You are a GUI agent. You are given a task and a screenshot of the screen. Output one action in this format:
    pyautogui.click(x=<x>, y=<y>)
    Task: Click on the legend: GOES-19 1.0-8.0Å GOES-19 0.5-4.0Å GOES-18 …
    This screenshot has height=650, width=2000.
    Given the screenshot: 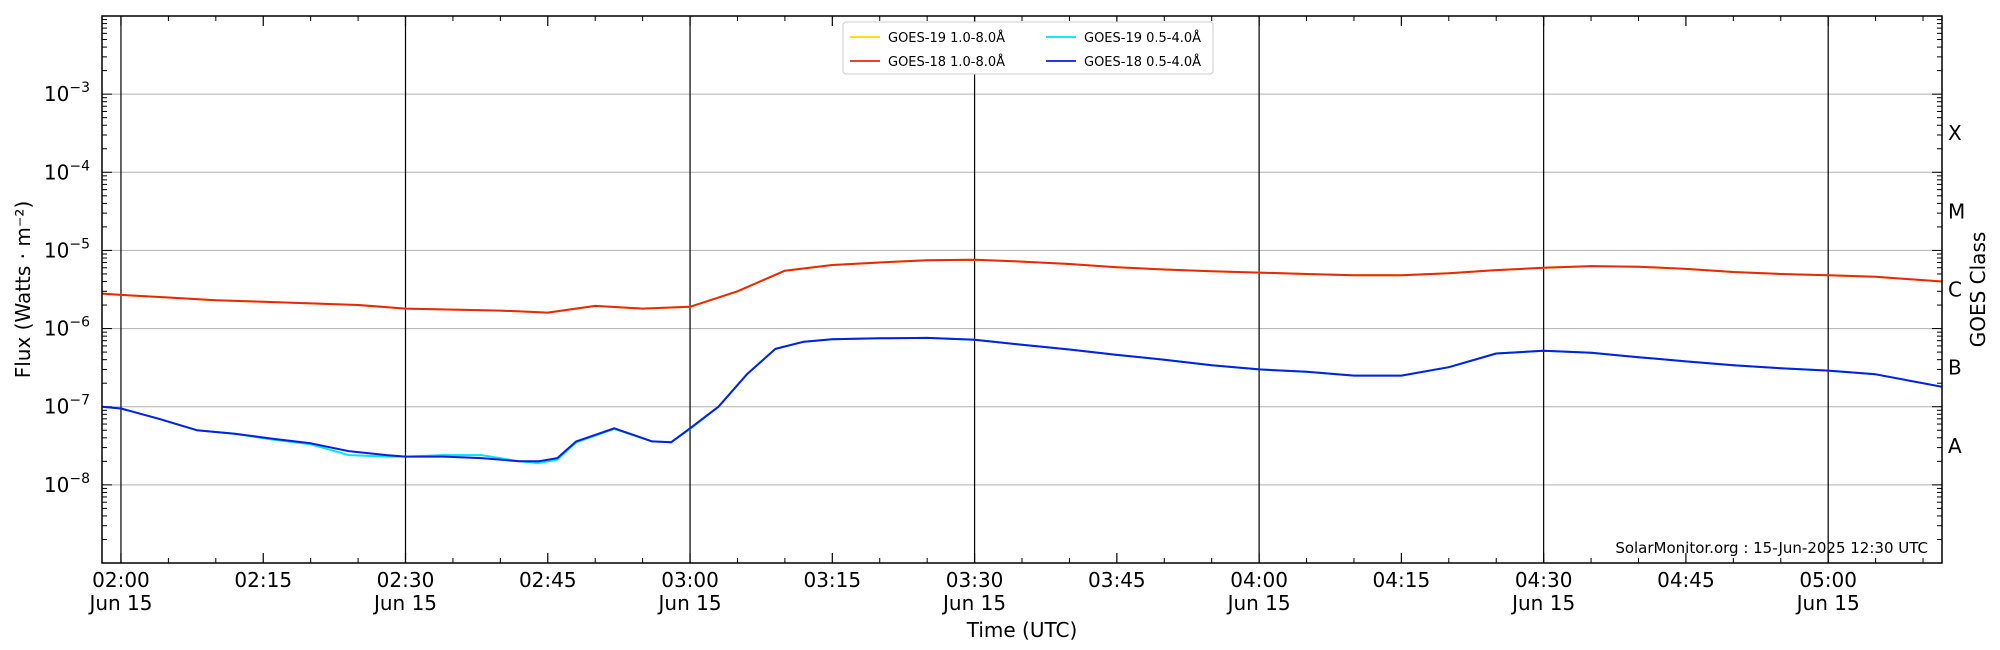 What is the action you would take?
    pyautogui.click(x=1028, y=48)
    